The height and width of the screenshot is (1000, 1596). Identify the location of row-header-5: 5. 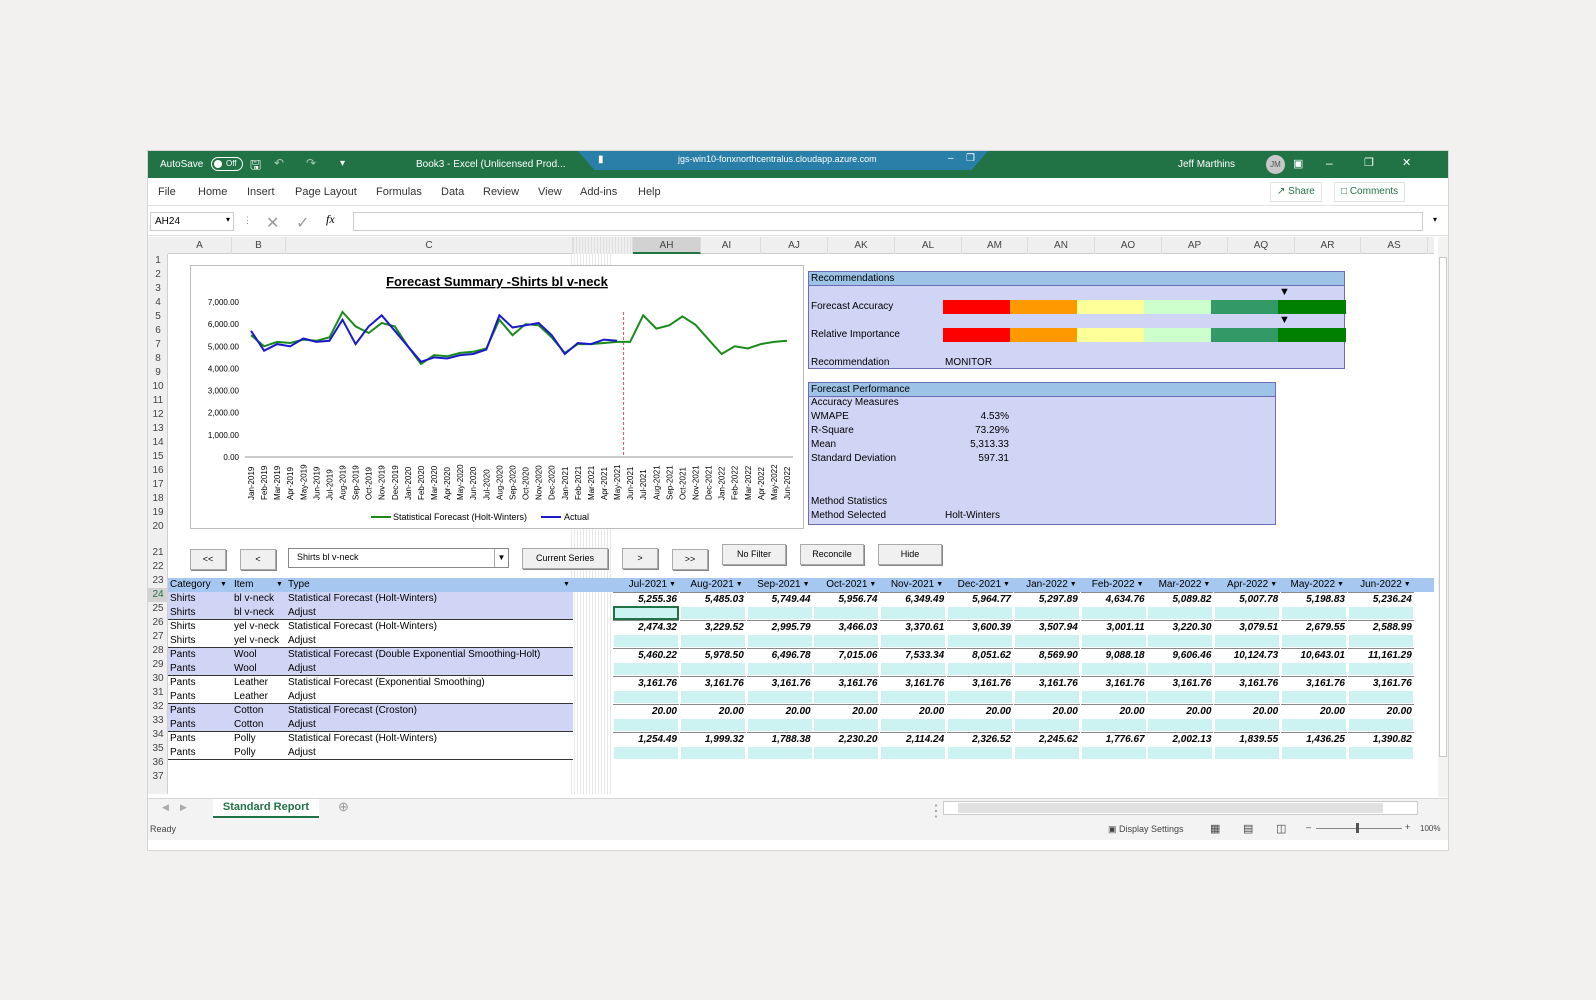
(158, 316).